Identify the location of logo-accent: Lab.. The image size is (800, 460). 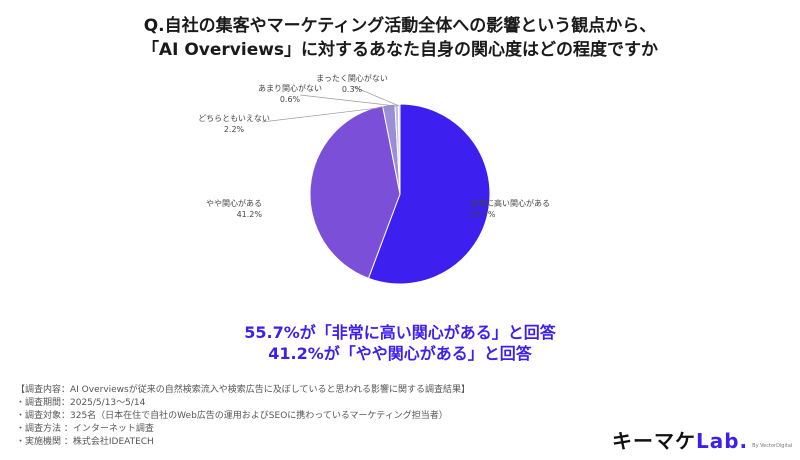
(722, 441).